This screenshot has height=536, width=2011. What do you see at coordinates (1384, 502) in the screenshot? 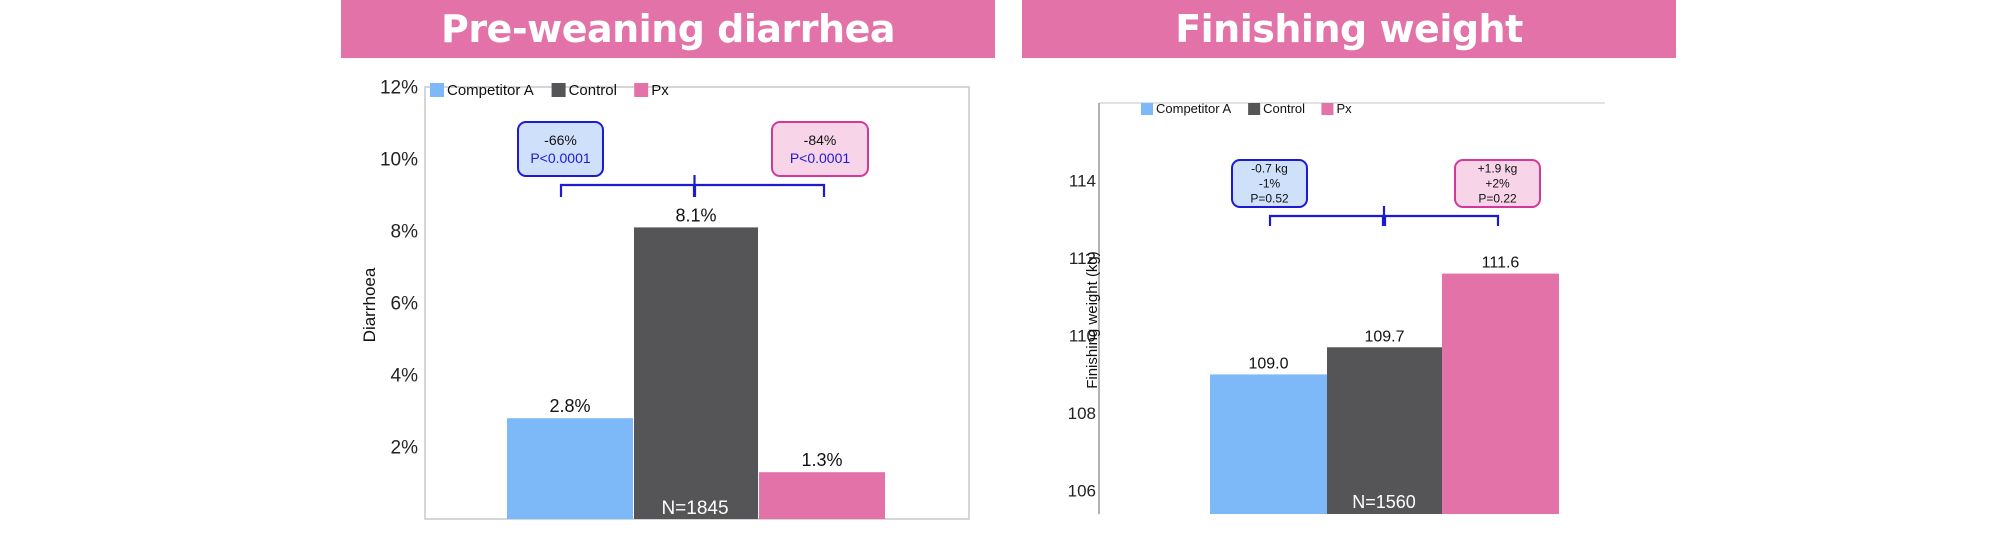
I see `sample-size-label: N=1560` at bounding box center [1384, 502].